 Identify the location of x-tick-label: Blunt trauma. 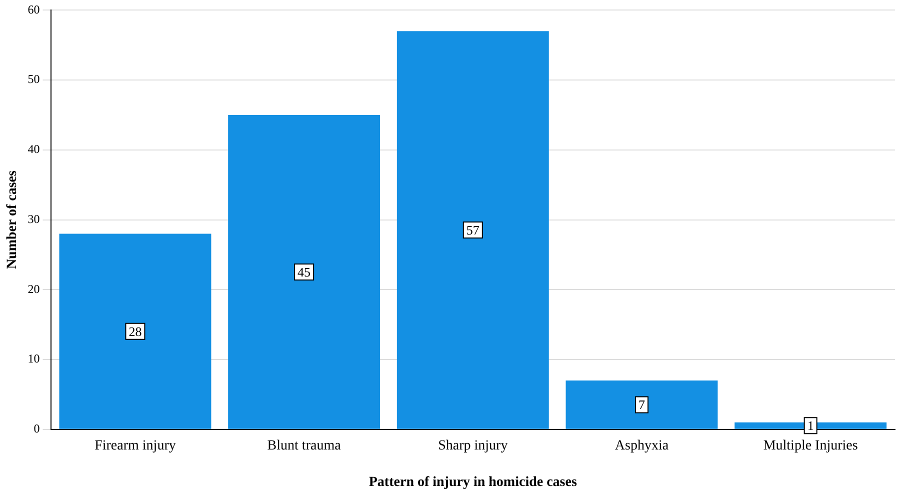
(304, 446).